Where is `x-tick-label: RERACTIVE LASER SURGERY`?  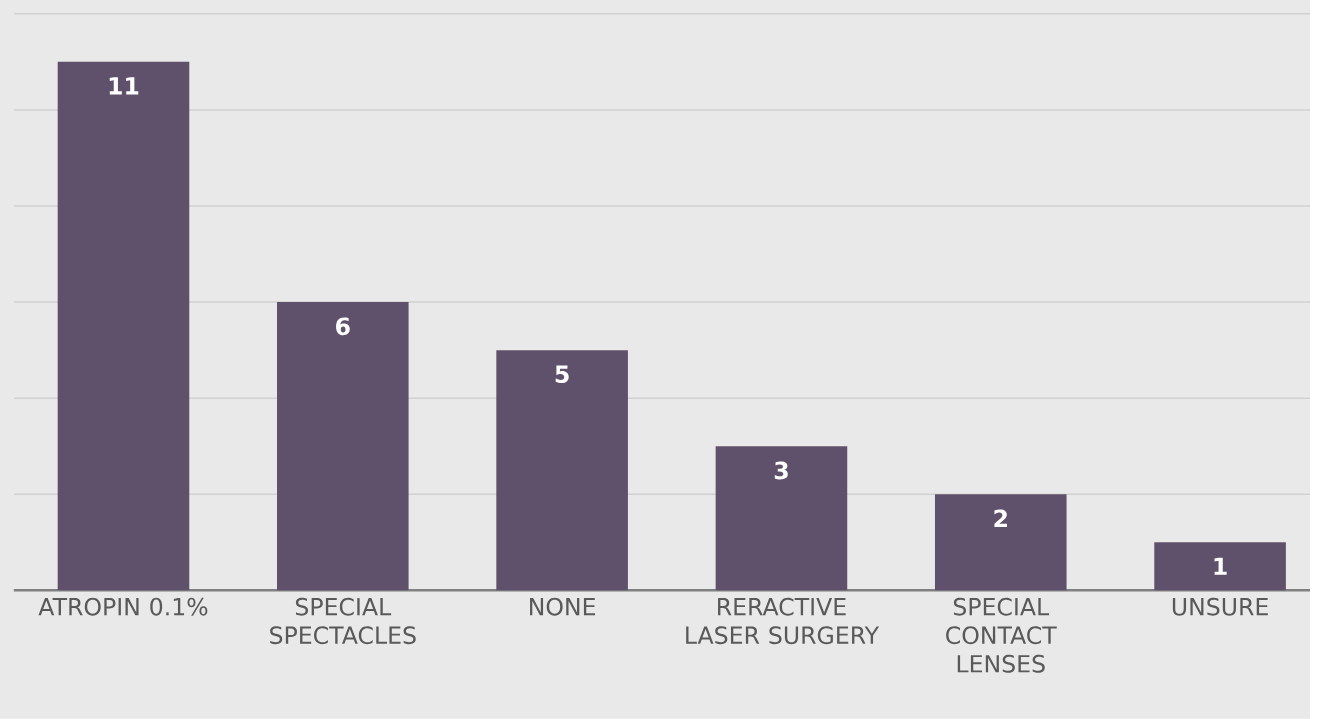 x-tick-label: RERACTIVE LASER SURGERY is located at coordinates (783, 621).